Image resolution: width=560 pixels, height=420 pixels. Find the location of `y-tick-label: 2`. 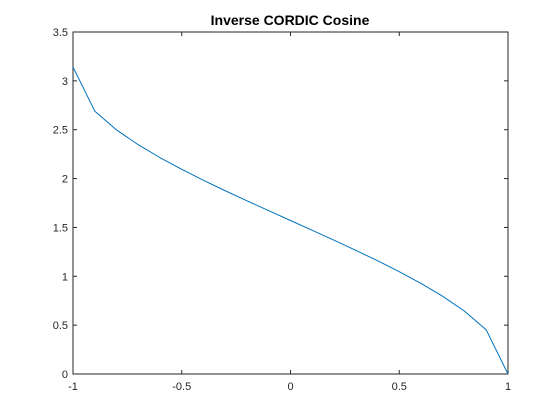

y-tick-label: 2 is located at coordinates (65, 180).